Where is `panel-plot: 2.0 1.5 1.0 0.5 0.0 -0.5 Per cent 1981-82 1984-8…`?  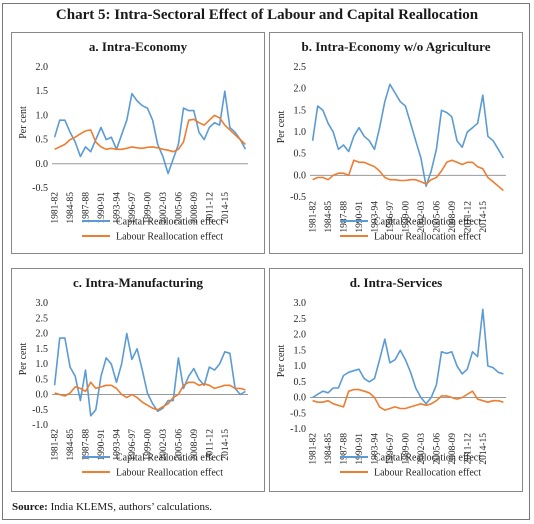 panel-plot: 2.0 1.5 1.0 0.5 0.0 -0.5 Per cent 1981-82 1984-8… is located at coordinates (133, 152).